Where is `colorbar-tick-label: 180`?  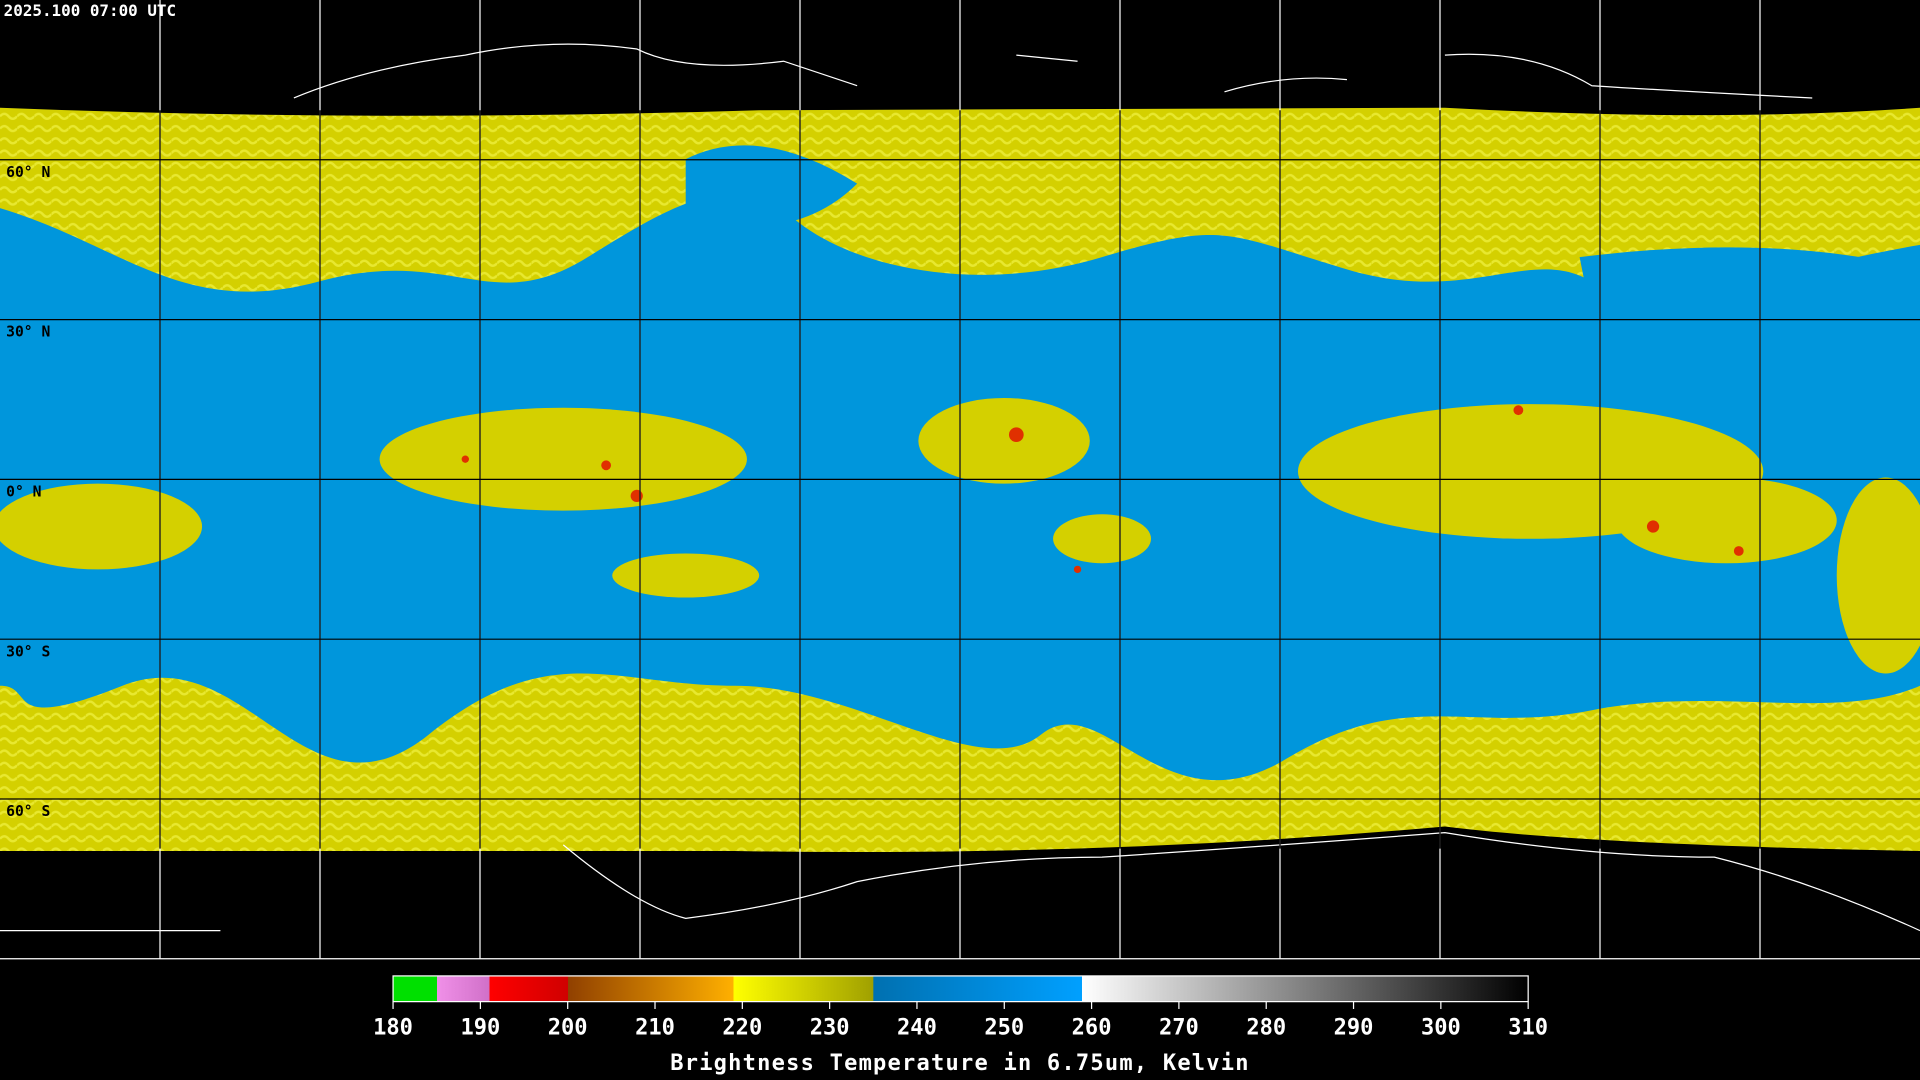 colorbar-tick-label: 180 is located at coordinates (393, 1028).